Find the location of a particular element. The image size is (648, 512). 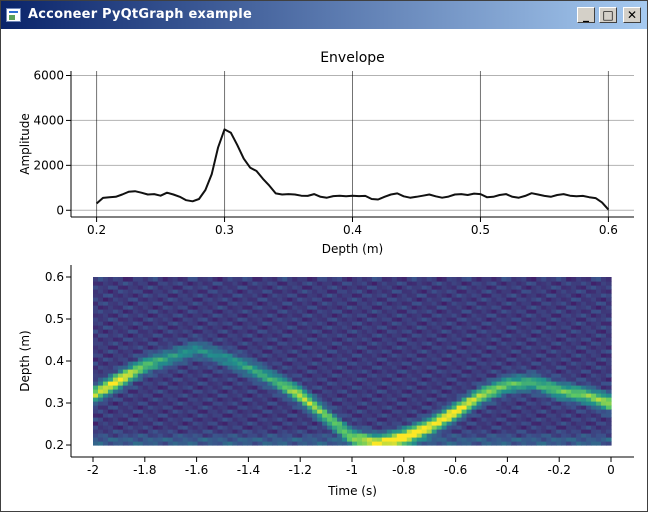

close-button: ✕ is located at coordinates (632, 15).